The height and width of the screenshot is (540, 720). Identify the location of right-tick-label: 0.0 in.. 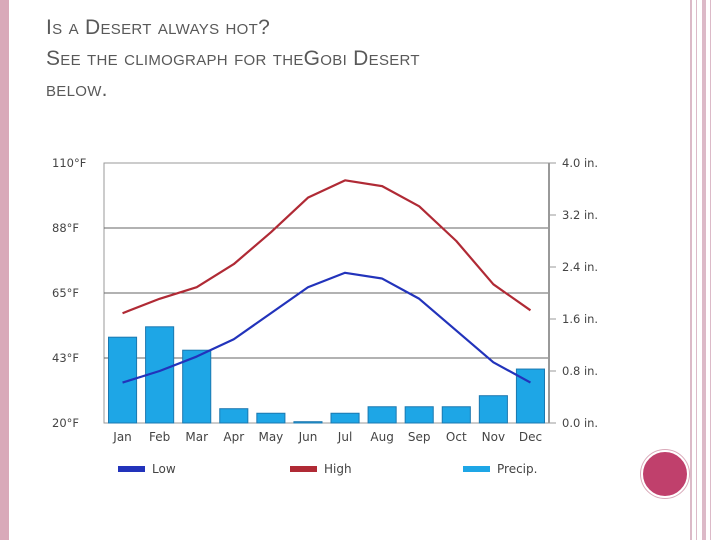
(580, 423).